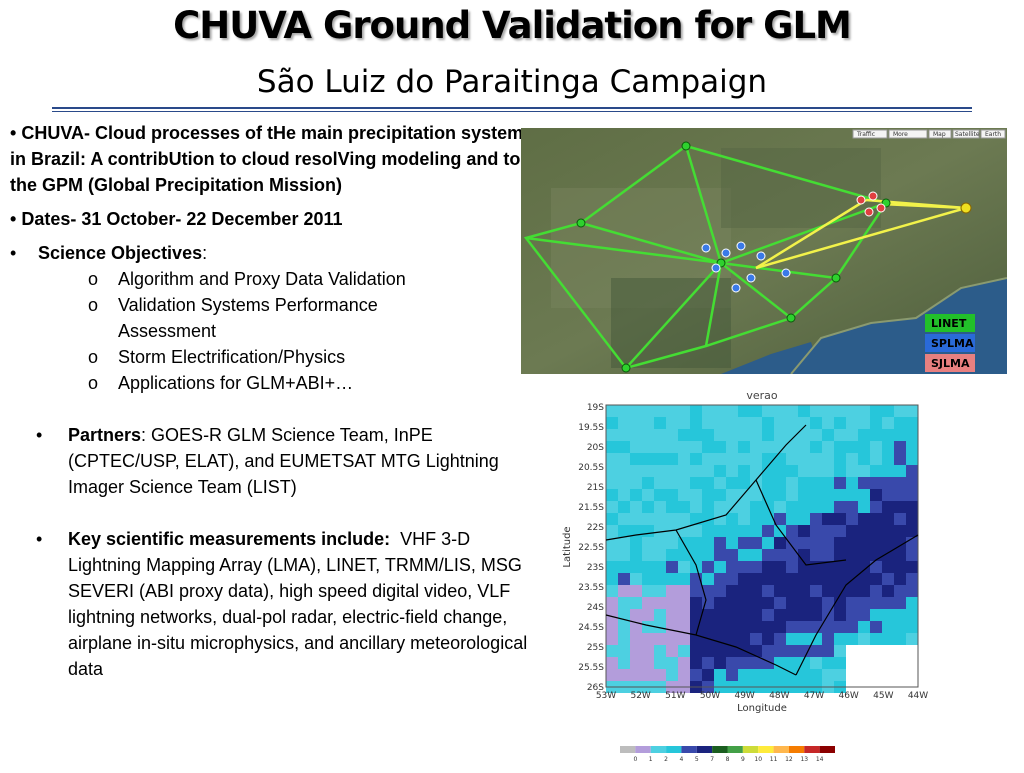  What do you see at coordinates (182, 219) in the screenshot?
I see `dates-bullet-text: Dates- 31 October- 22 December 2011` at bounding box center [182, 219].